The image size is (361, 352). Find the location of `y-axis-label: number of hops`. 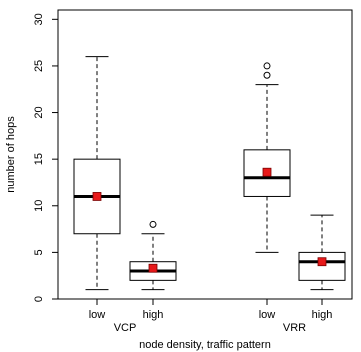

y-axis-label: number of hops is located at coordinates (11, 154).